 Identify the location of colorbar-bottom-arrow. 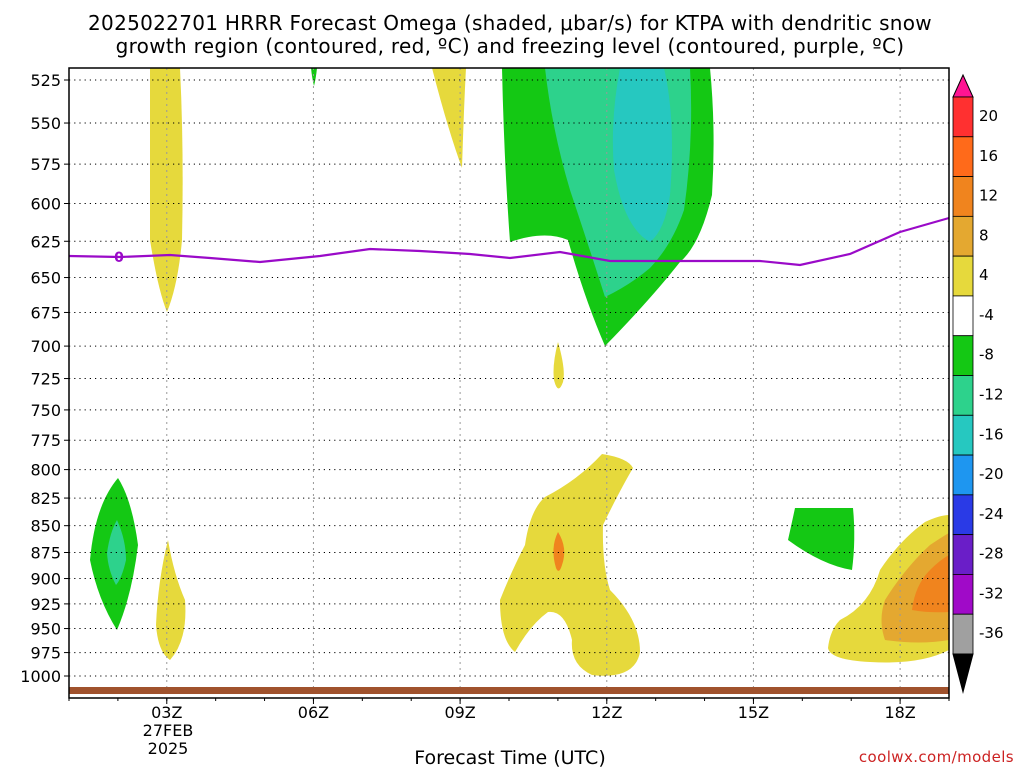
(963, 673).